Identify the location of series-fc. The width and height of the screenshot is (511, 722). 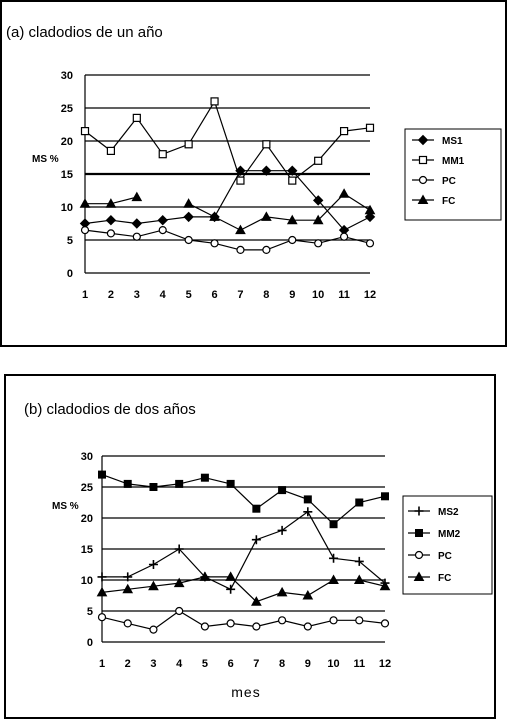
(227, 211).